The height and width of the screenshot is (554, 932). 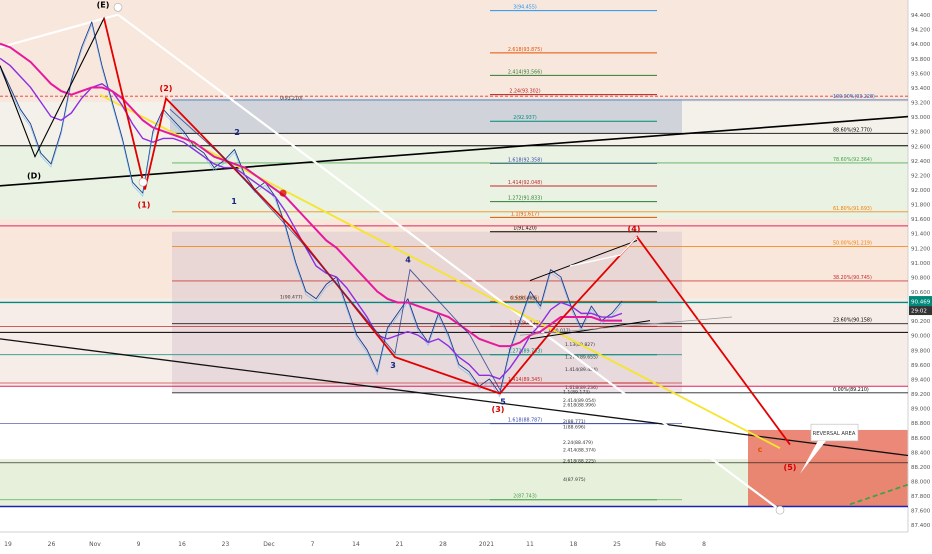 What do you see at coordinates (182, 544) in the screenshot?
I see `x-tick-label: 16` at bounding box center [182, 544].